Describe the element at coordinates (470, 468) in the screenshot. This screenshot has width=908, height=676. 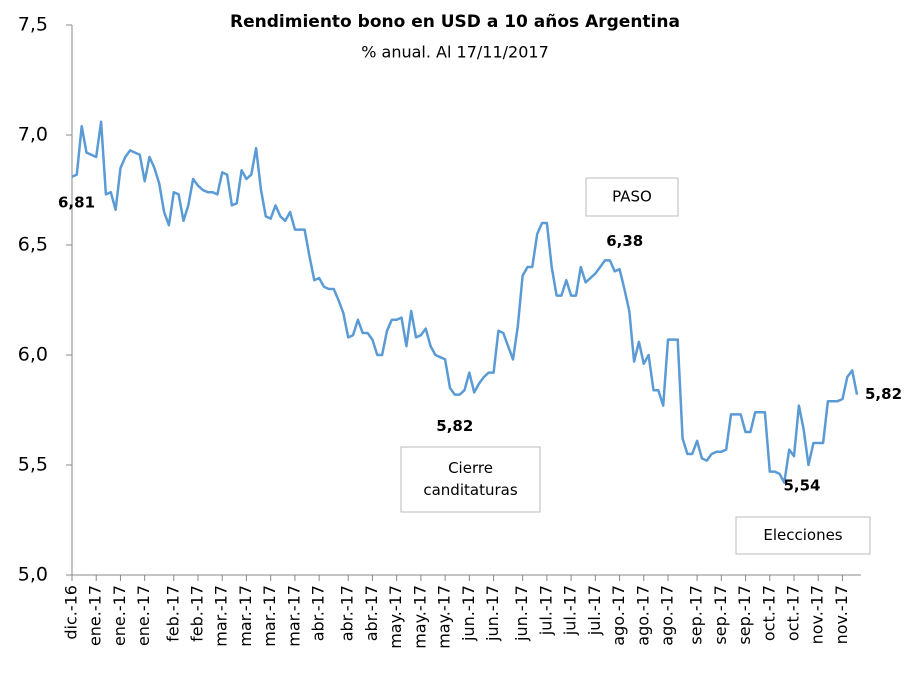
I see `annotation-text: Cierre` at that location.